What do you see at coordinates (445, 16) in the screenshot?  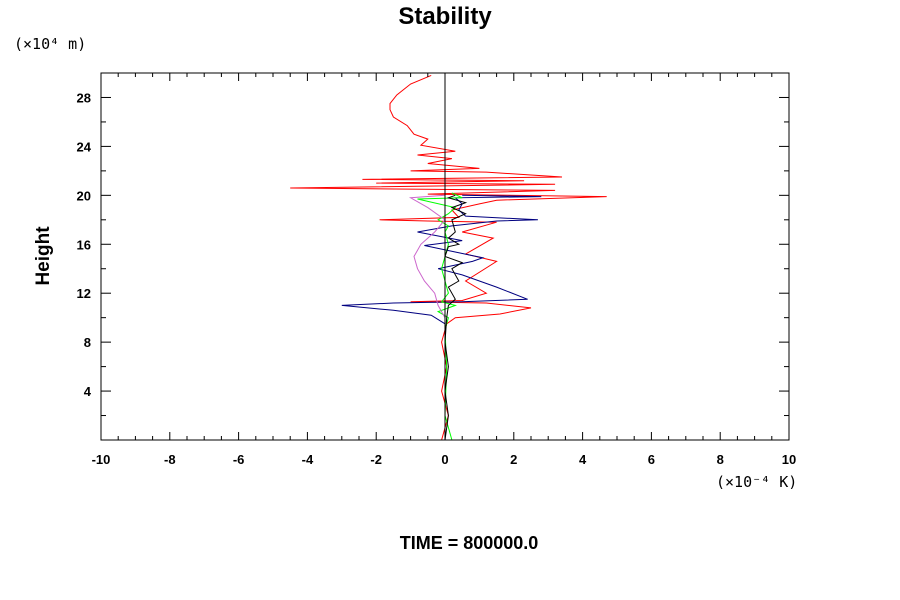 I see `chart-title: Stability` at bounding box center [445, 16].